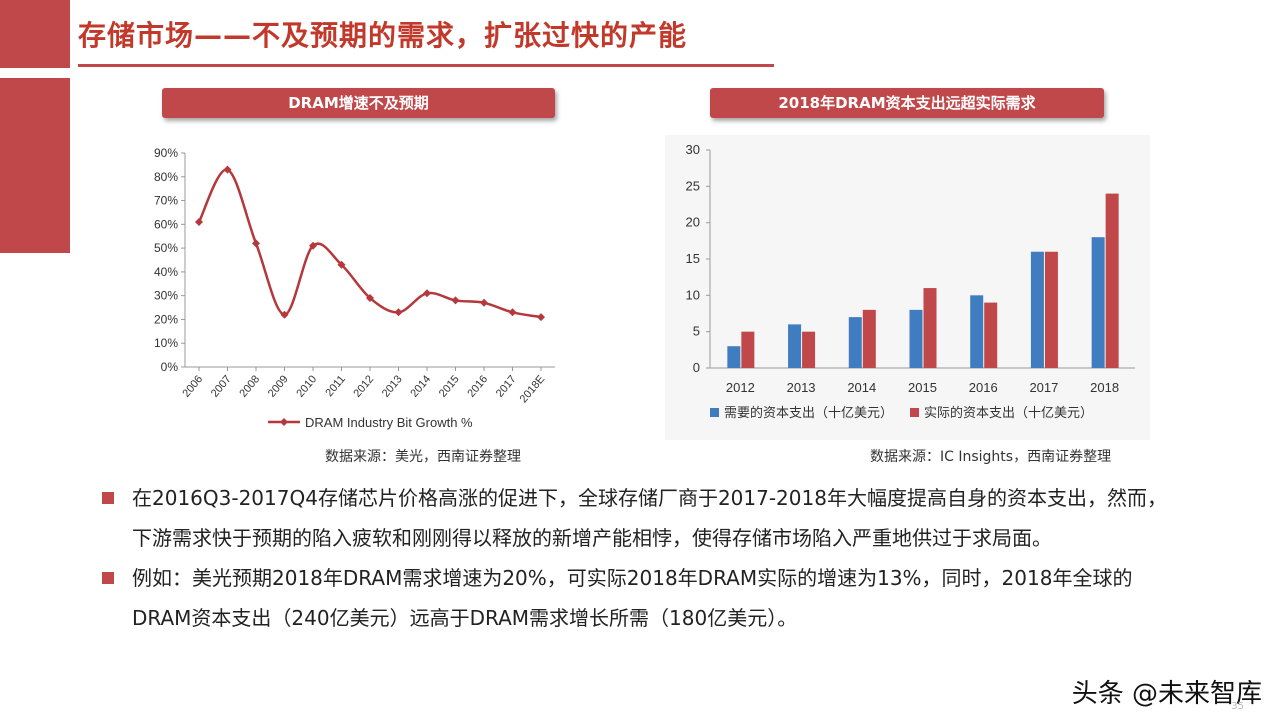 This screenshot has width=1280, height=720. What do you see at coordinates (389, 422) in the screenshot?
I see `legend-label: DRAM Industry Bit Growth %` at bounding box center [389, 422].